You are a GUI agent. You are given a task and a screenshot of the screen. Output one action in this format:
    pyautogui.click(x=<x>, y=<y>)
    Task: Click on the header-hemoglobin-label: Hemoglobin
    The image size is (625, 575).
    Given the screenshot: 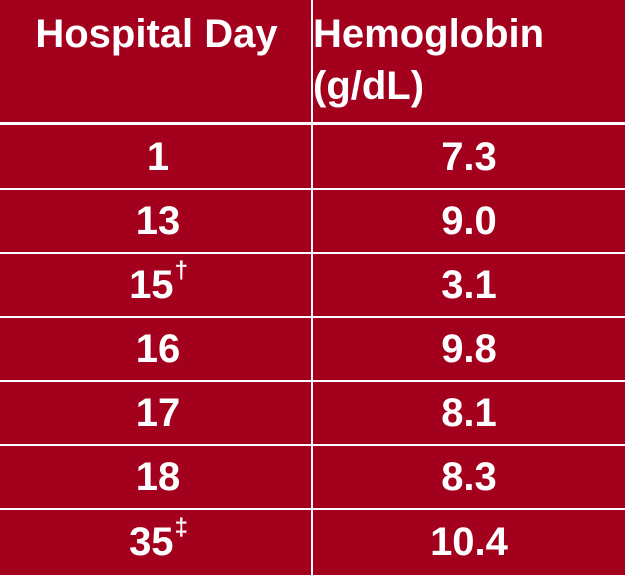 What is the action you would take?
    pyautogui.click(x=429, y=34)
    